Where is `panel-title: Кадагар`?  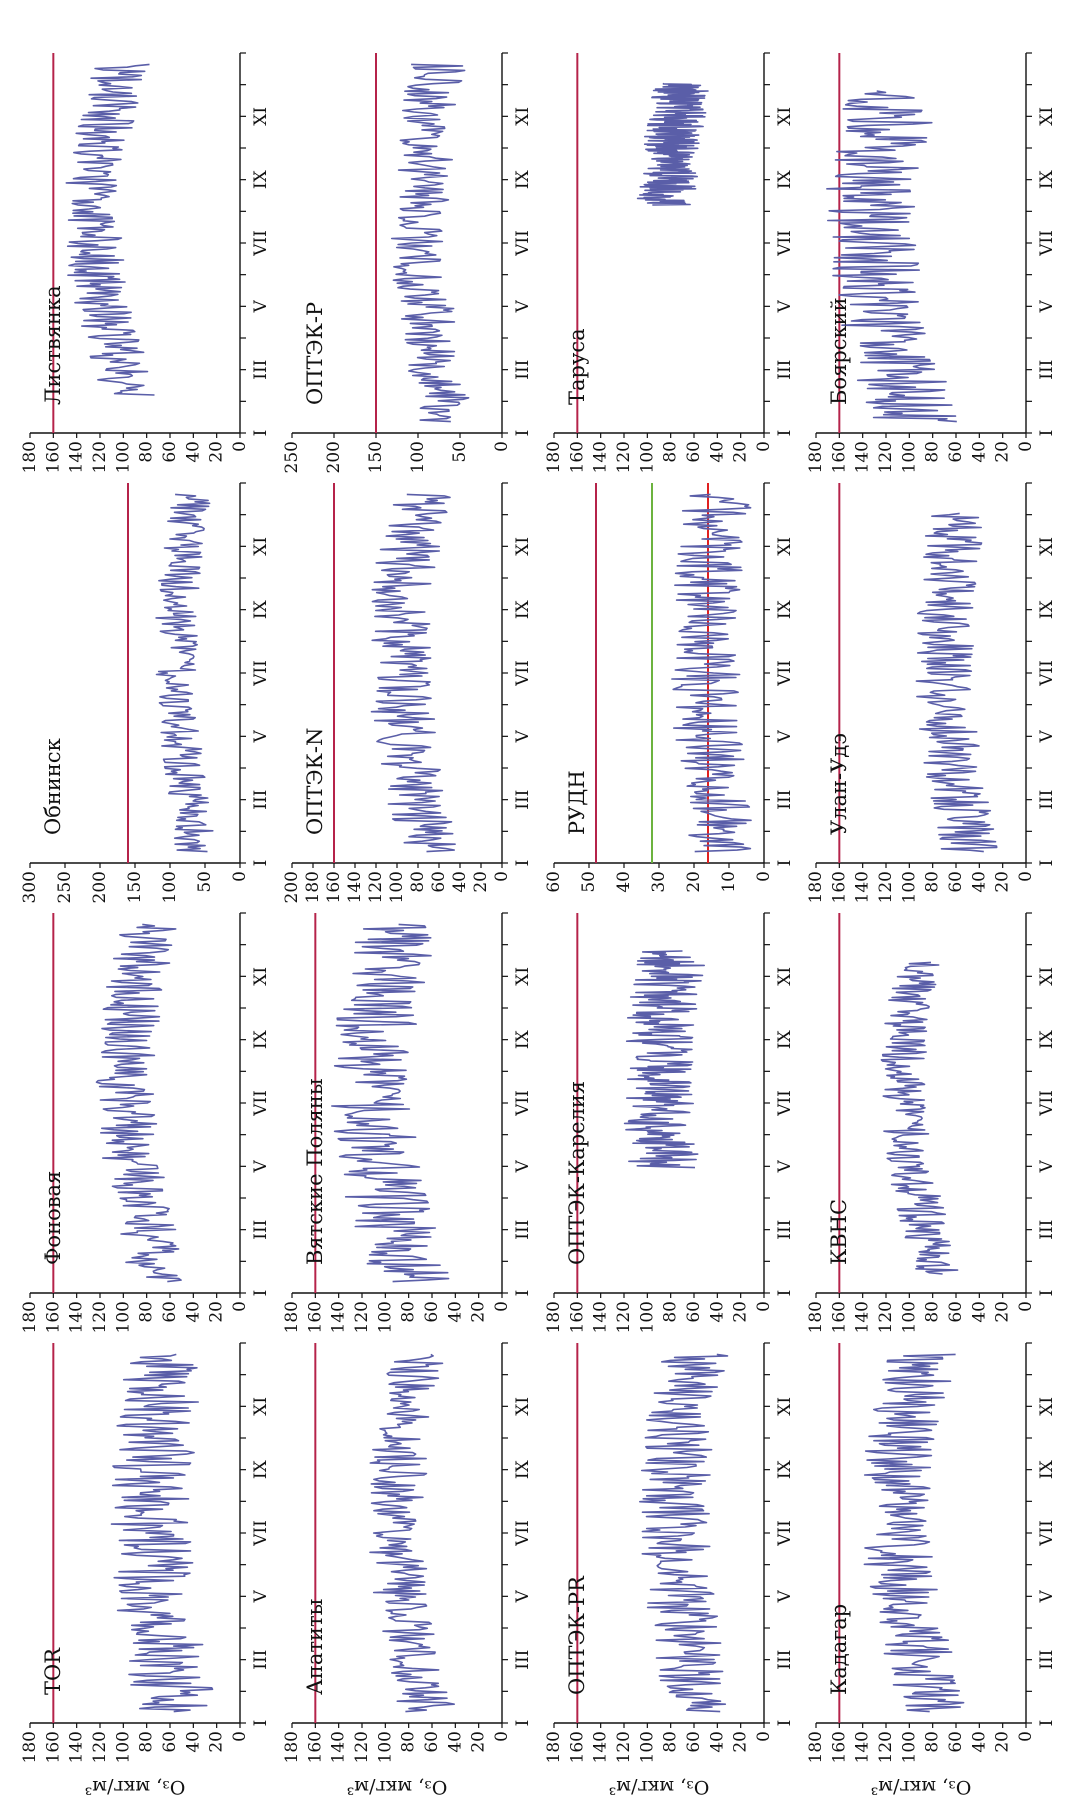 panel-title: Кадагар is located at coordinates (839, 1649).